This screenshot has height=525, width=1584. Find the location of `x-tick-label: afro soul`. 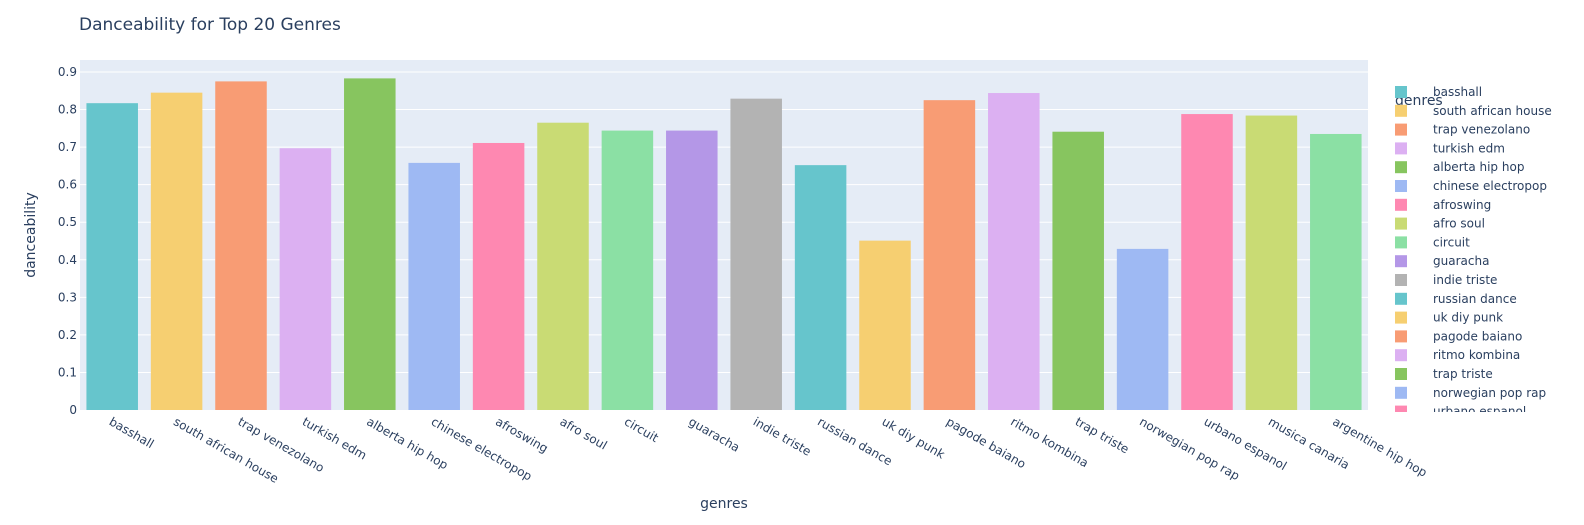

x-tick-label: afro soul is located at coordinates (584, 433).